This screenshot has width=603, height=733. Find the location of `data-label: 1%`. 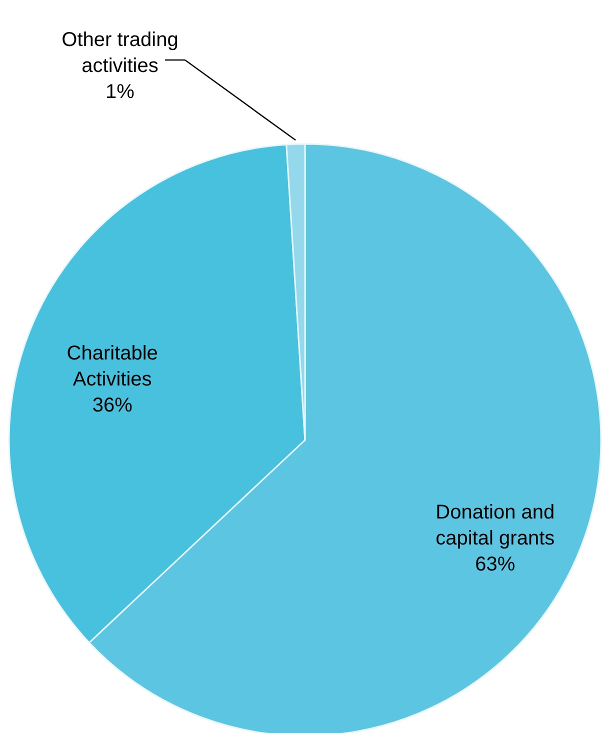

data-label: 1% is located at coordinates (120, 92).